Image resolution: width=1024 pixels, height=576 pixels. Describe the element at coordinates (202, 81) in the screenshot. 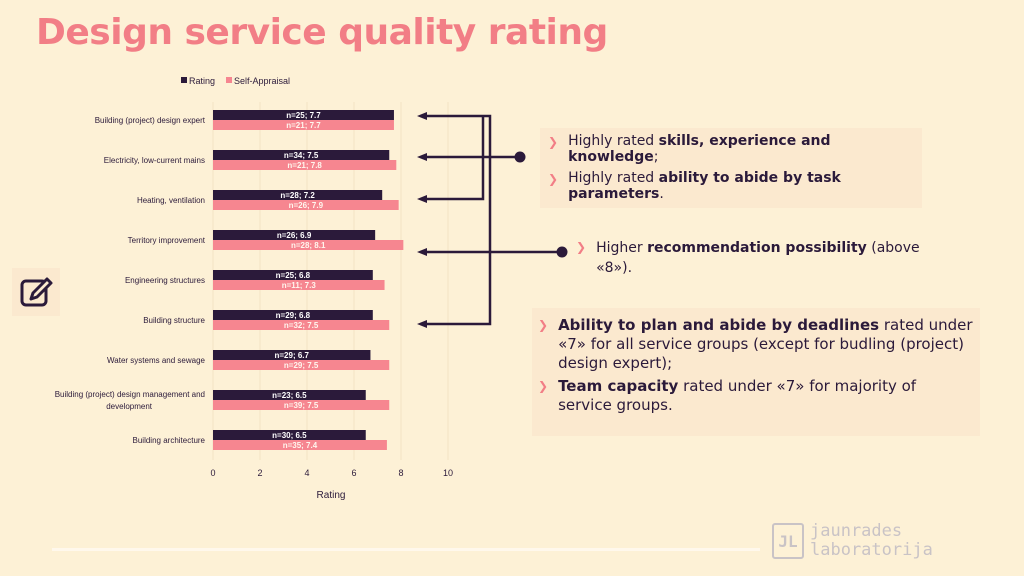

I see `legend-label: Rating` at that location.